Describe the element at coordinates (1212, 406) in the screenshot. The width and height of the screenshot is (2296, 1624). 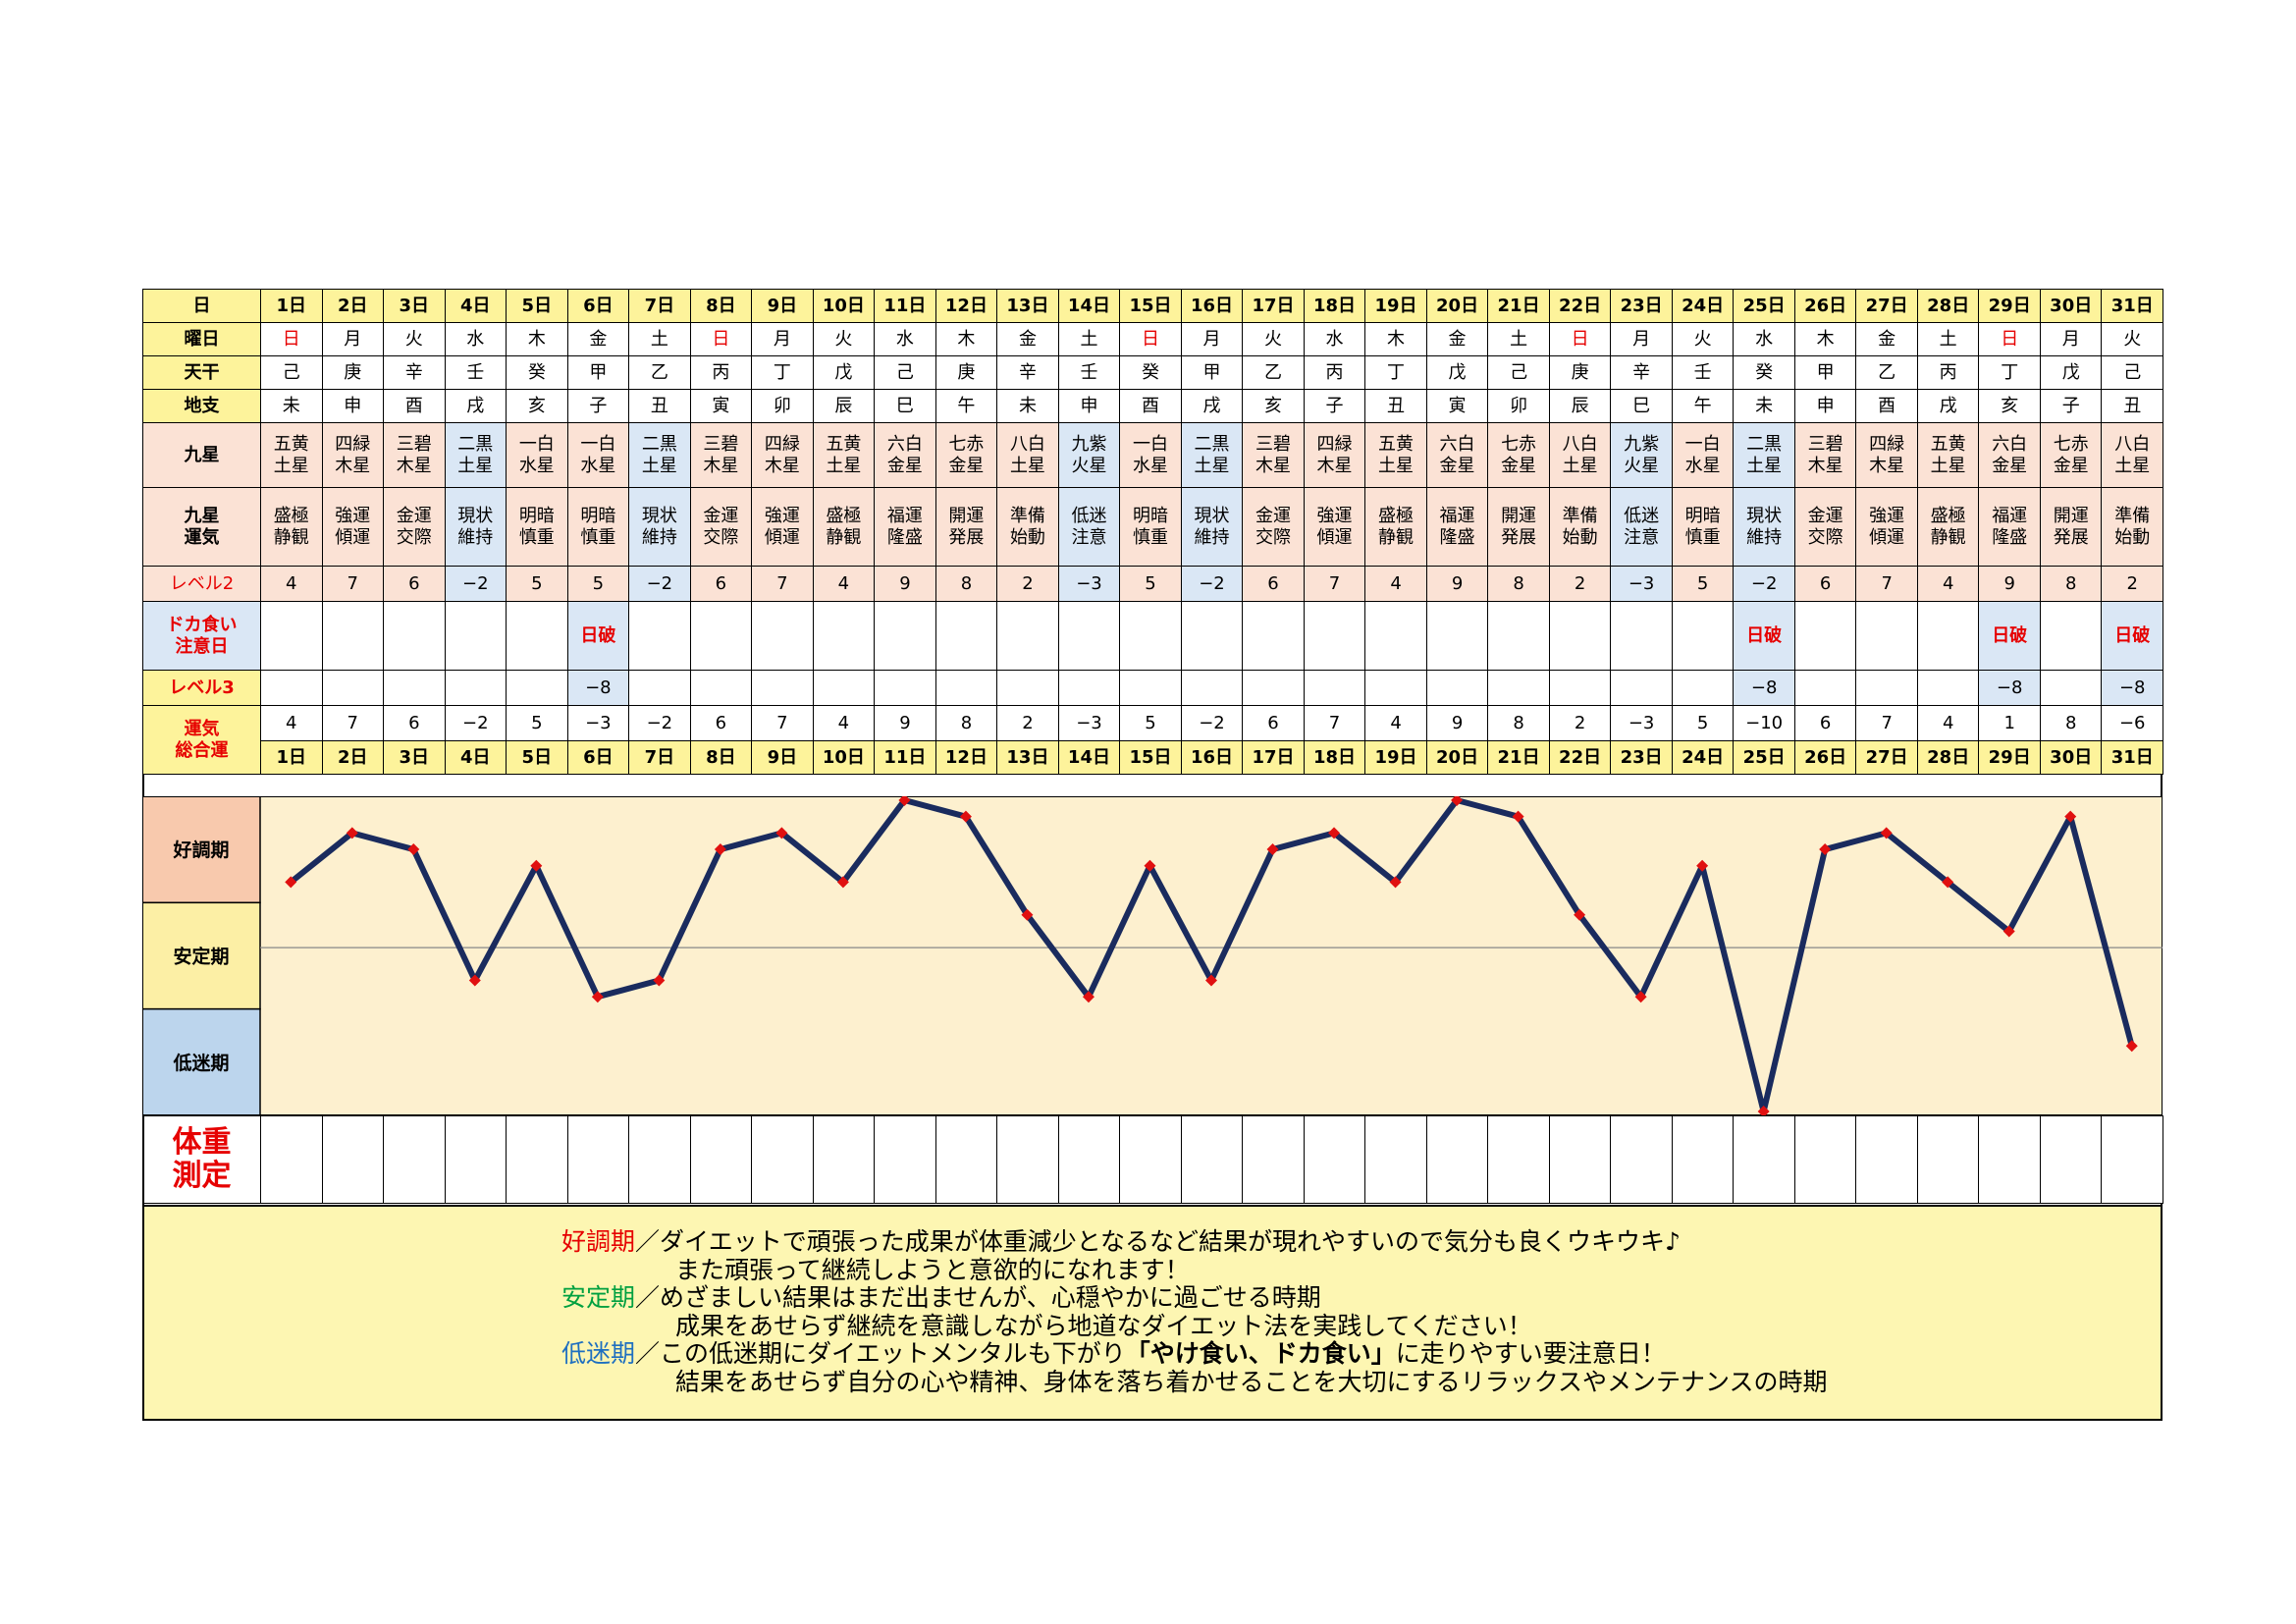
I see `branch-cell: 戌` at that location.